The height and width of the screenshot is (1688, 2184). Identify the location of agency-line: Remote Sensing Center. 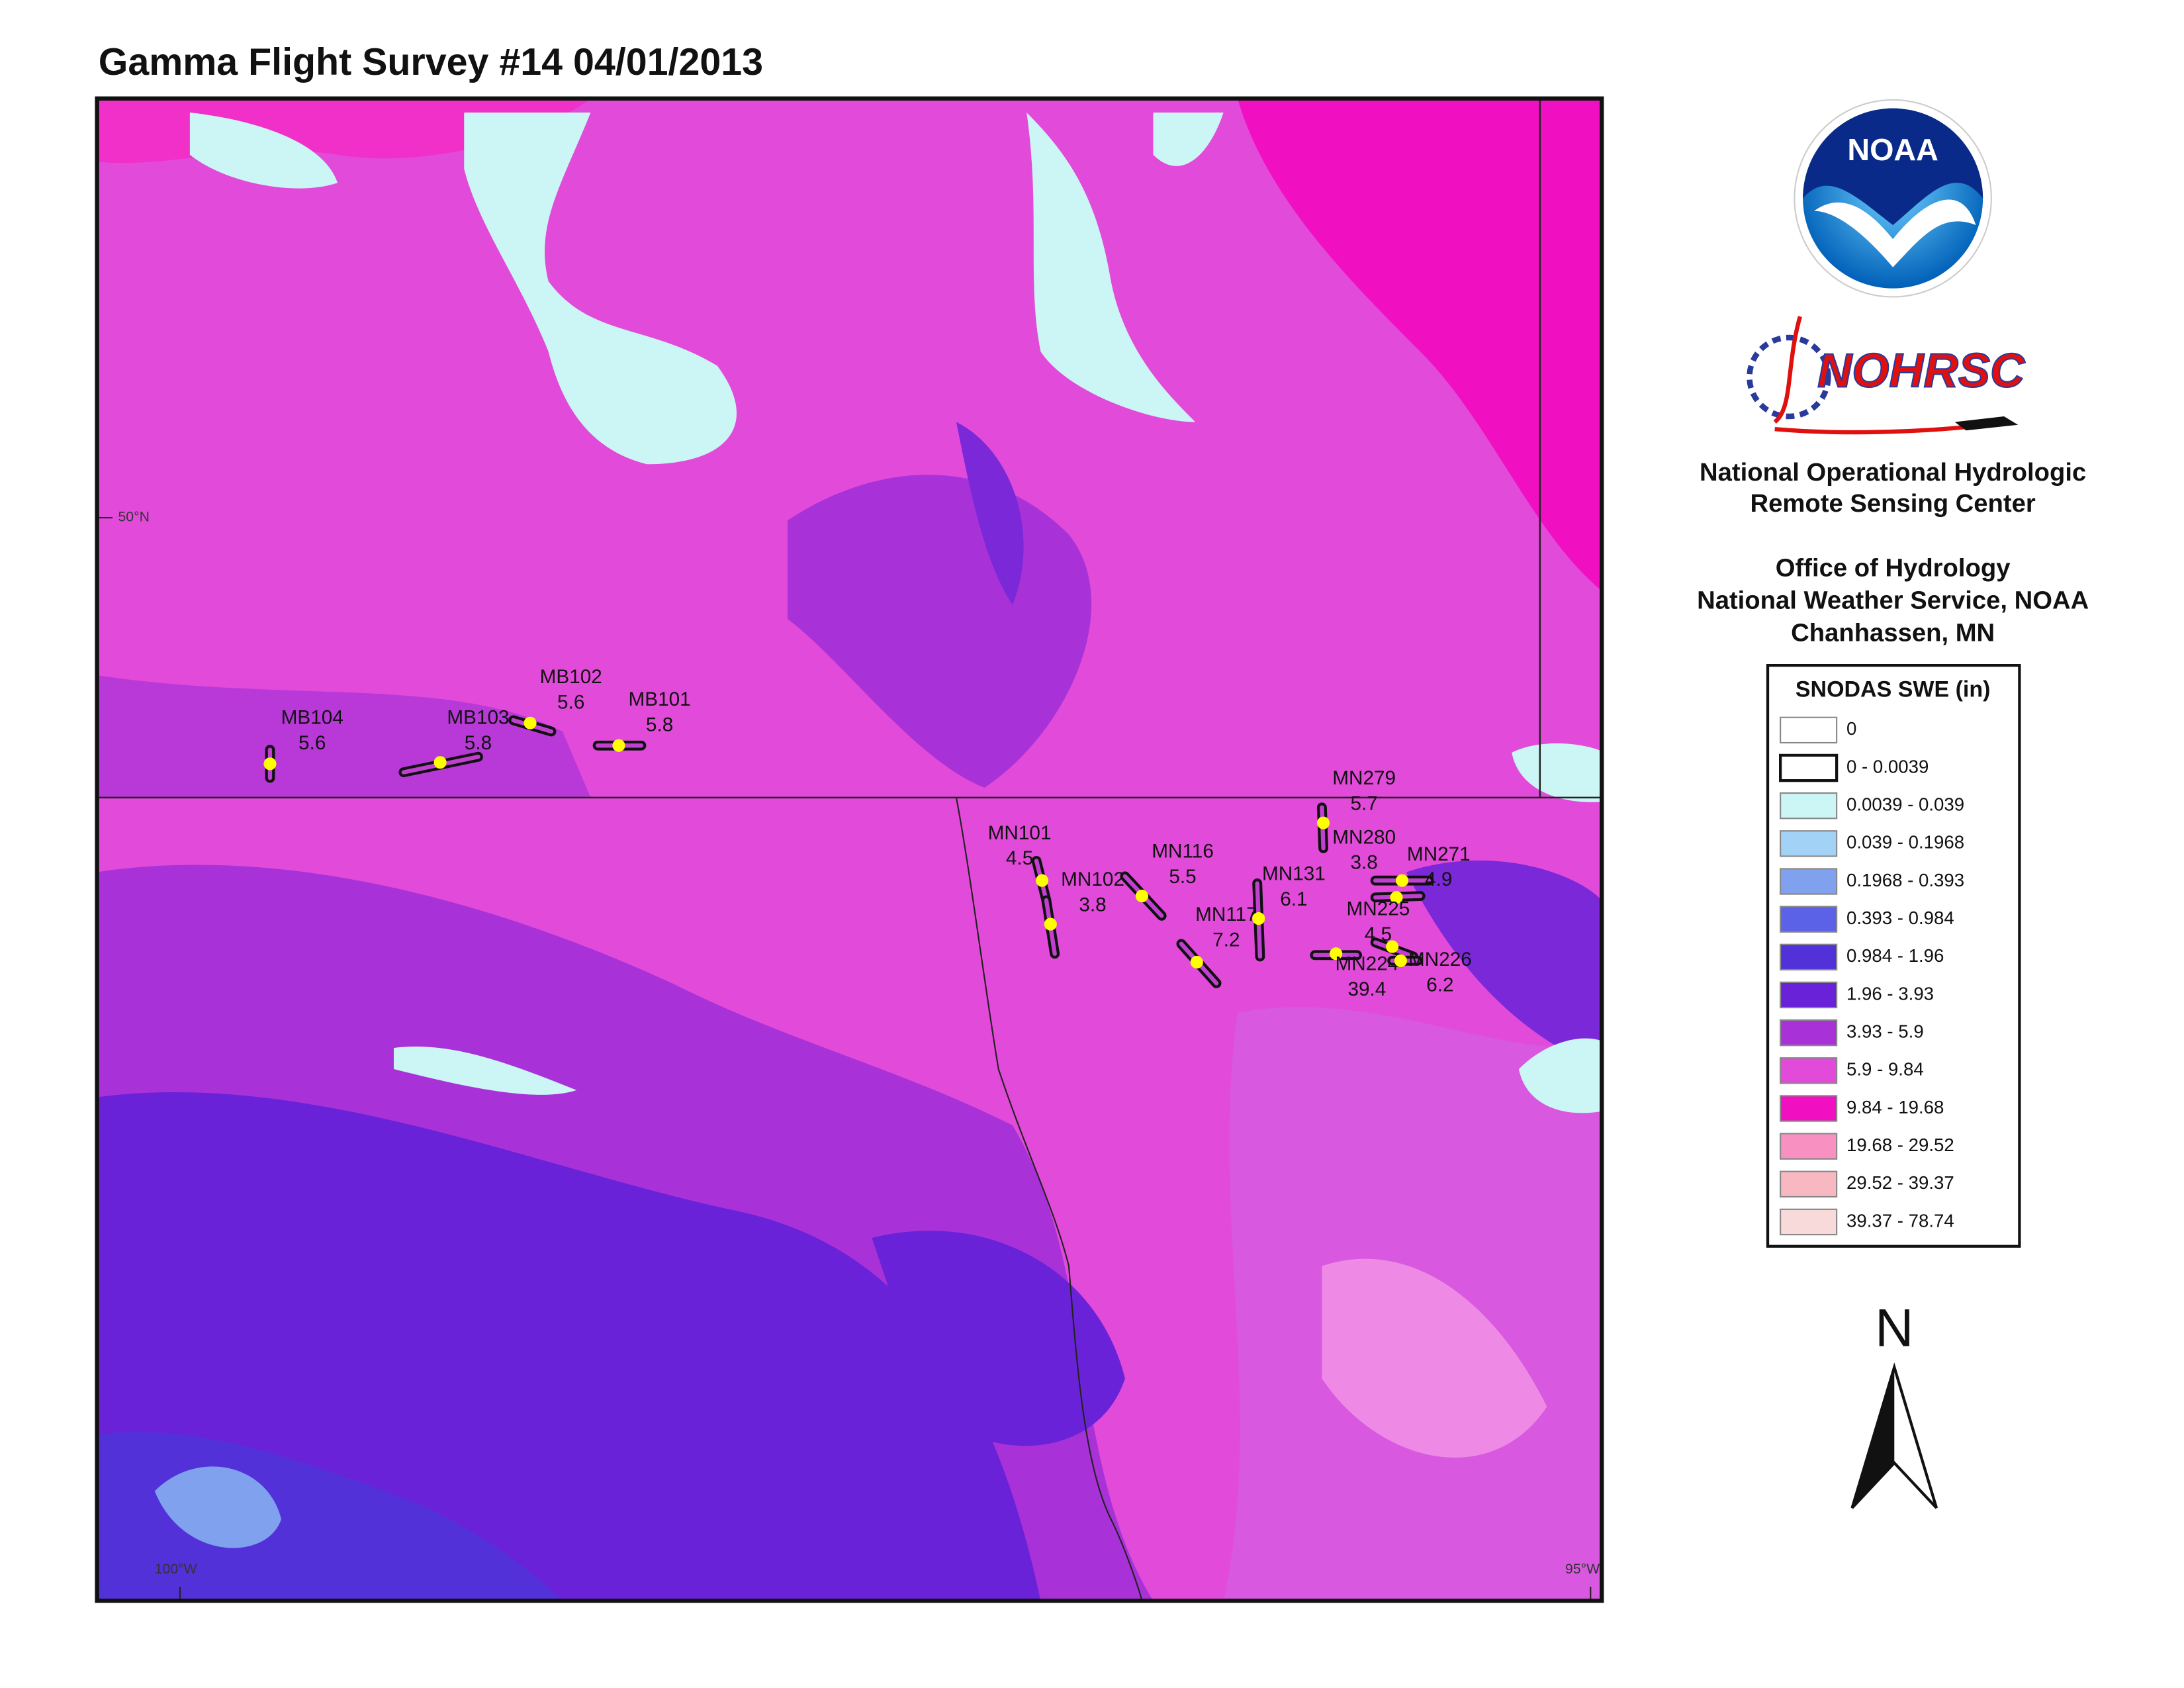
(1892, 503).